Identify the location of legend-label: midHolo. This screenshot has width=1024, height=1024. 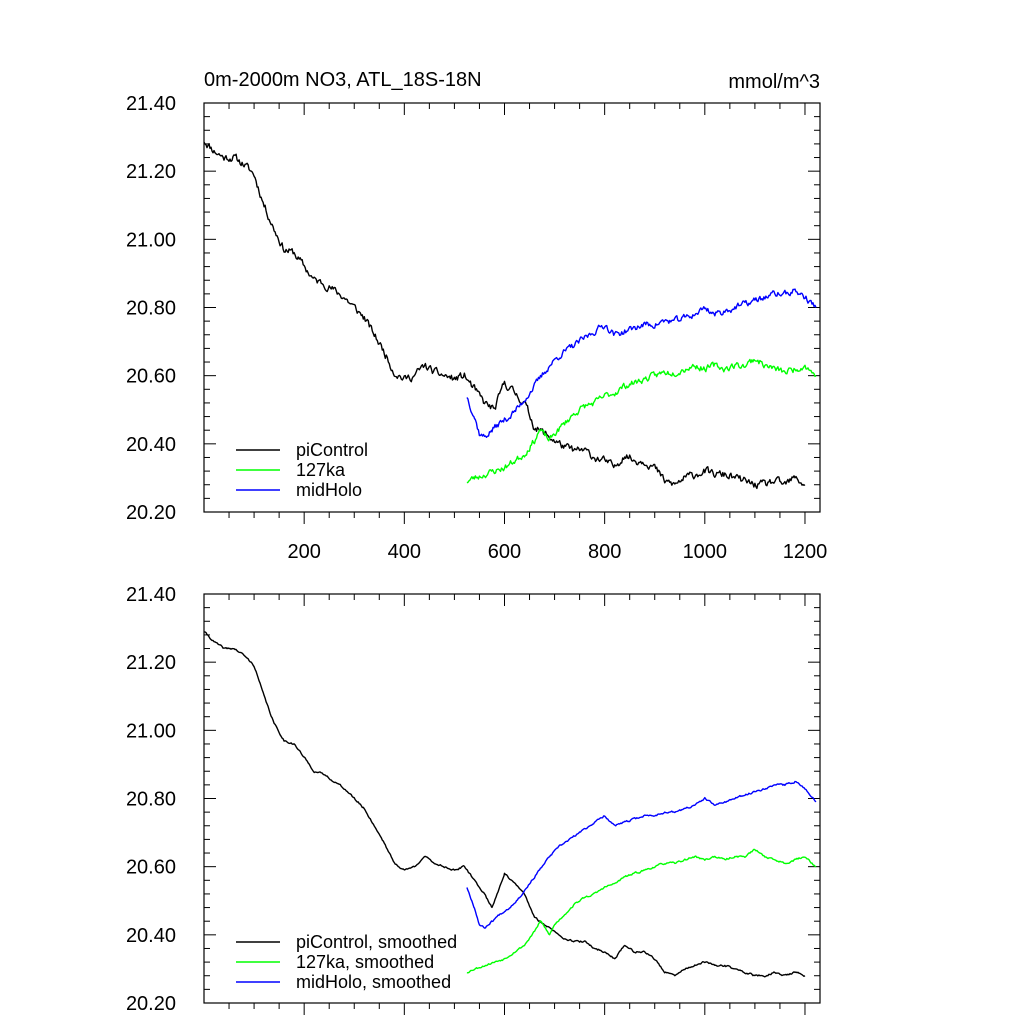
(329, 490).